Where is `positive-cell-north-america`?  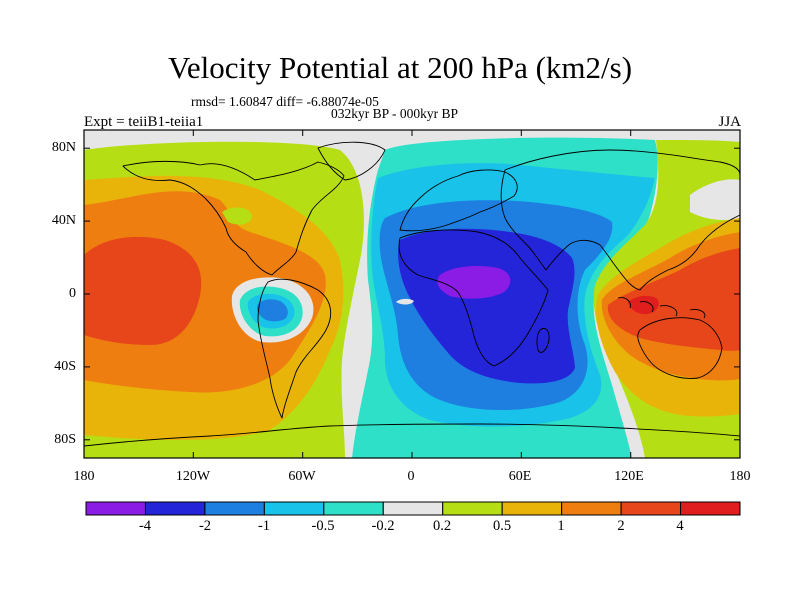 positive-cell-north-america is located at coordinates (237, 216).